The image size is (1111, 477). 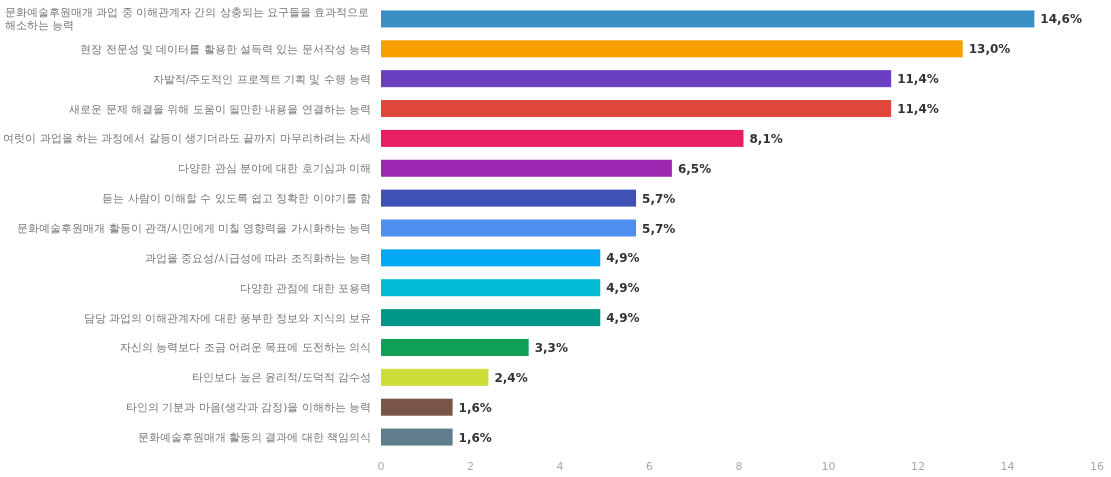 I want to click on y-tick-label: 문화예술후원매개 활동의 결과에 대한 책임의식, so click(x=254, y=437).